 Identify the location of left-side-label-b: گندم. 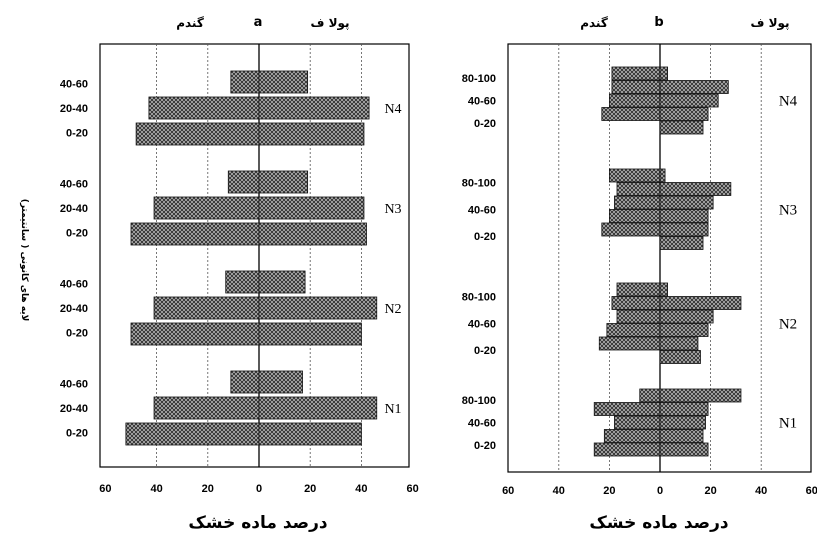
(594, 23).